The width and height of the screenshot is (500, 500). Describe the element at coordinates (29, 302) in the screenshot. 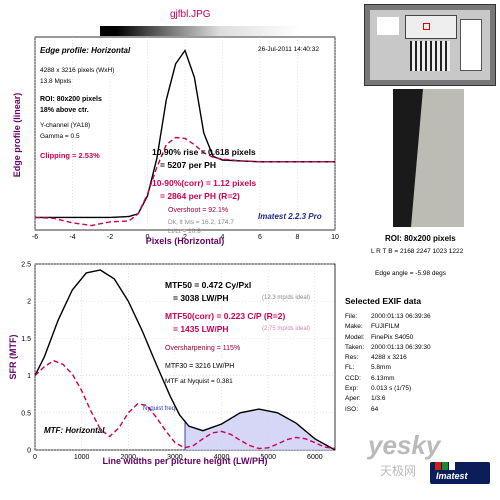

I see `bottom-y-tick-label: 2` at that location.